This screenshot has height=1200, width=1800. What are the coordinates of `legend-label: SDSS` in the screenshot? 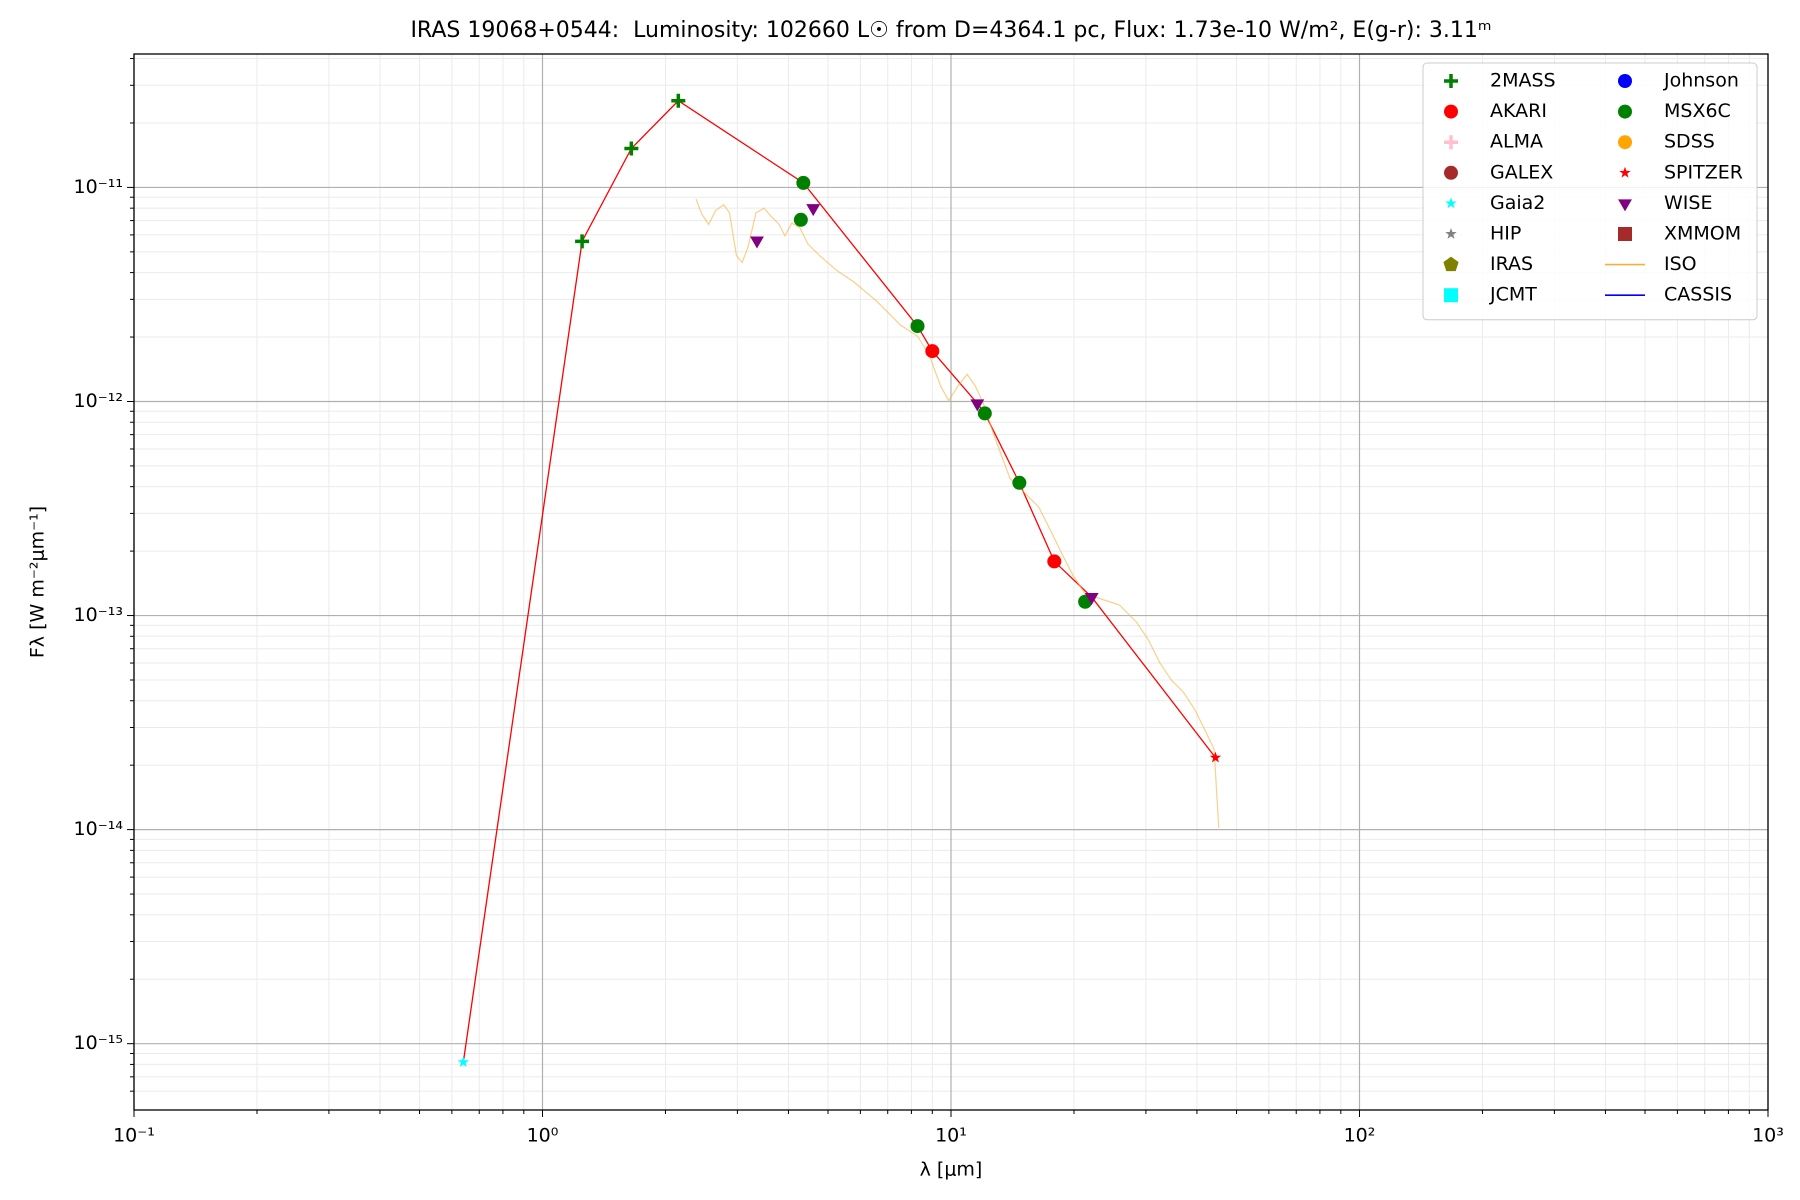 It's located at (1689, 142).